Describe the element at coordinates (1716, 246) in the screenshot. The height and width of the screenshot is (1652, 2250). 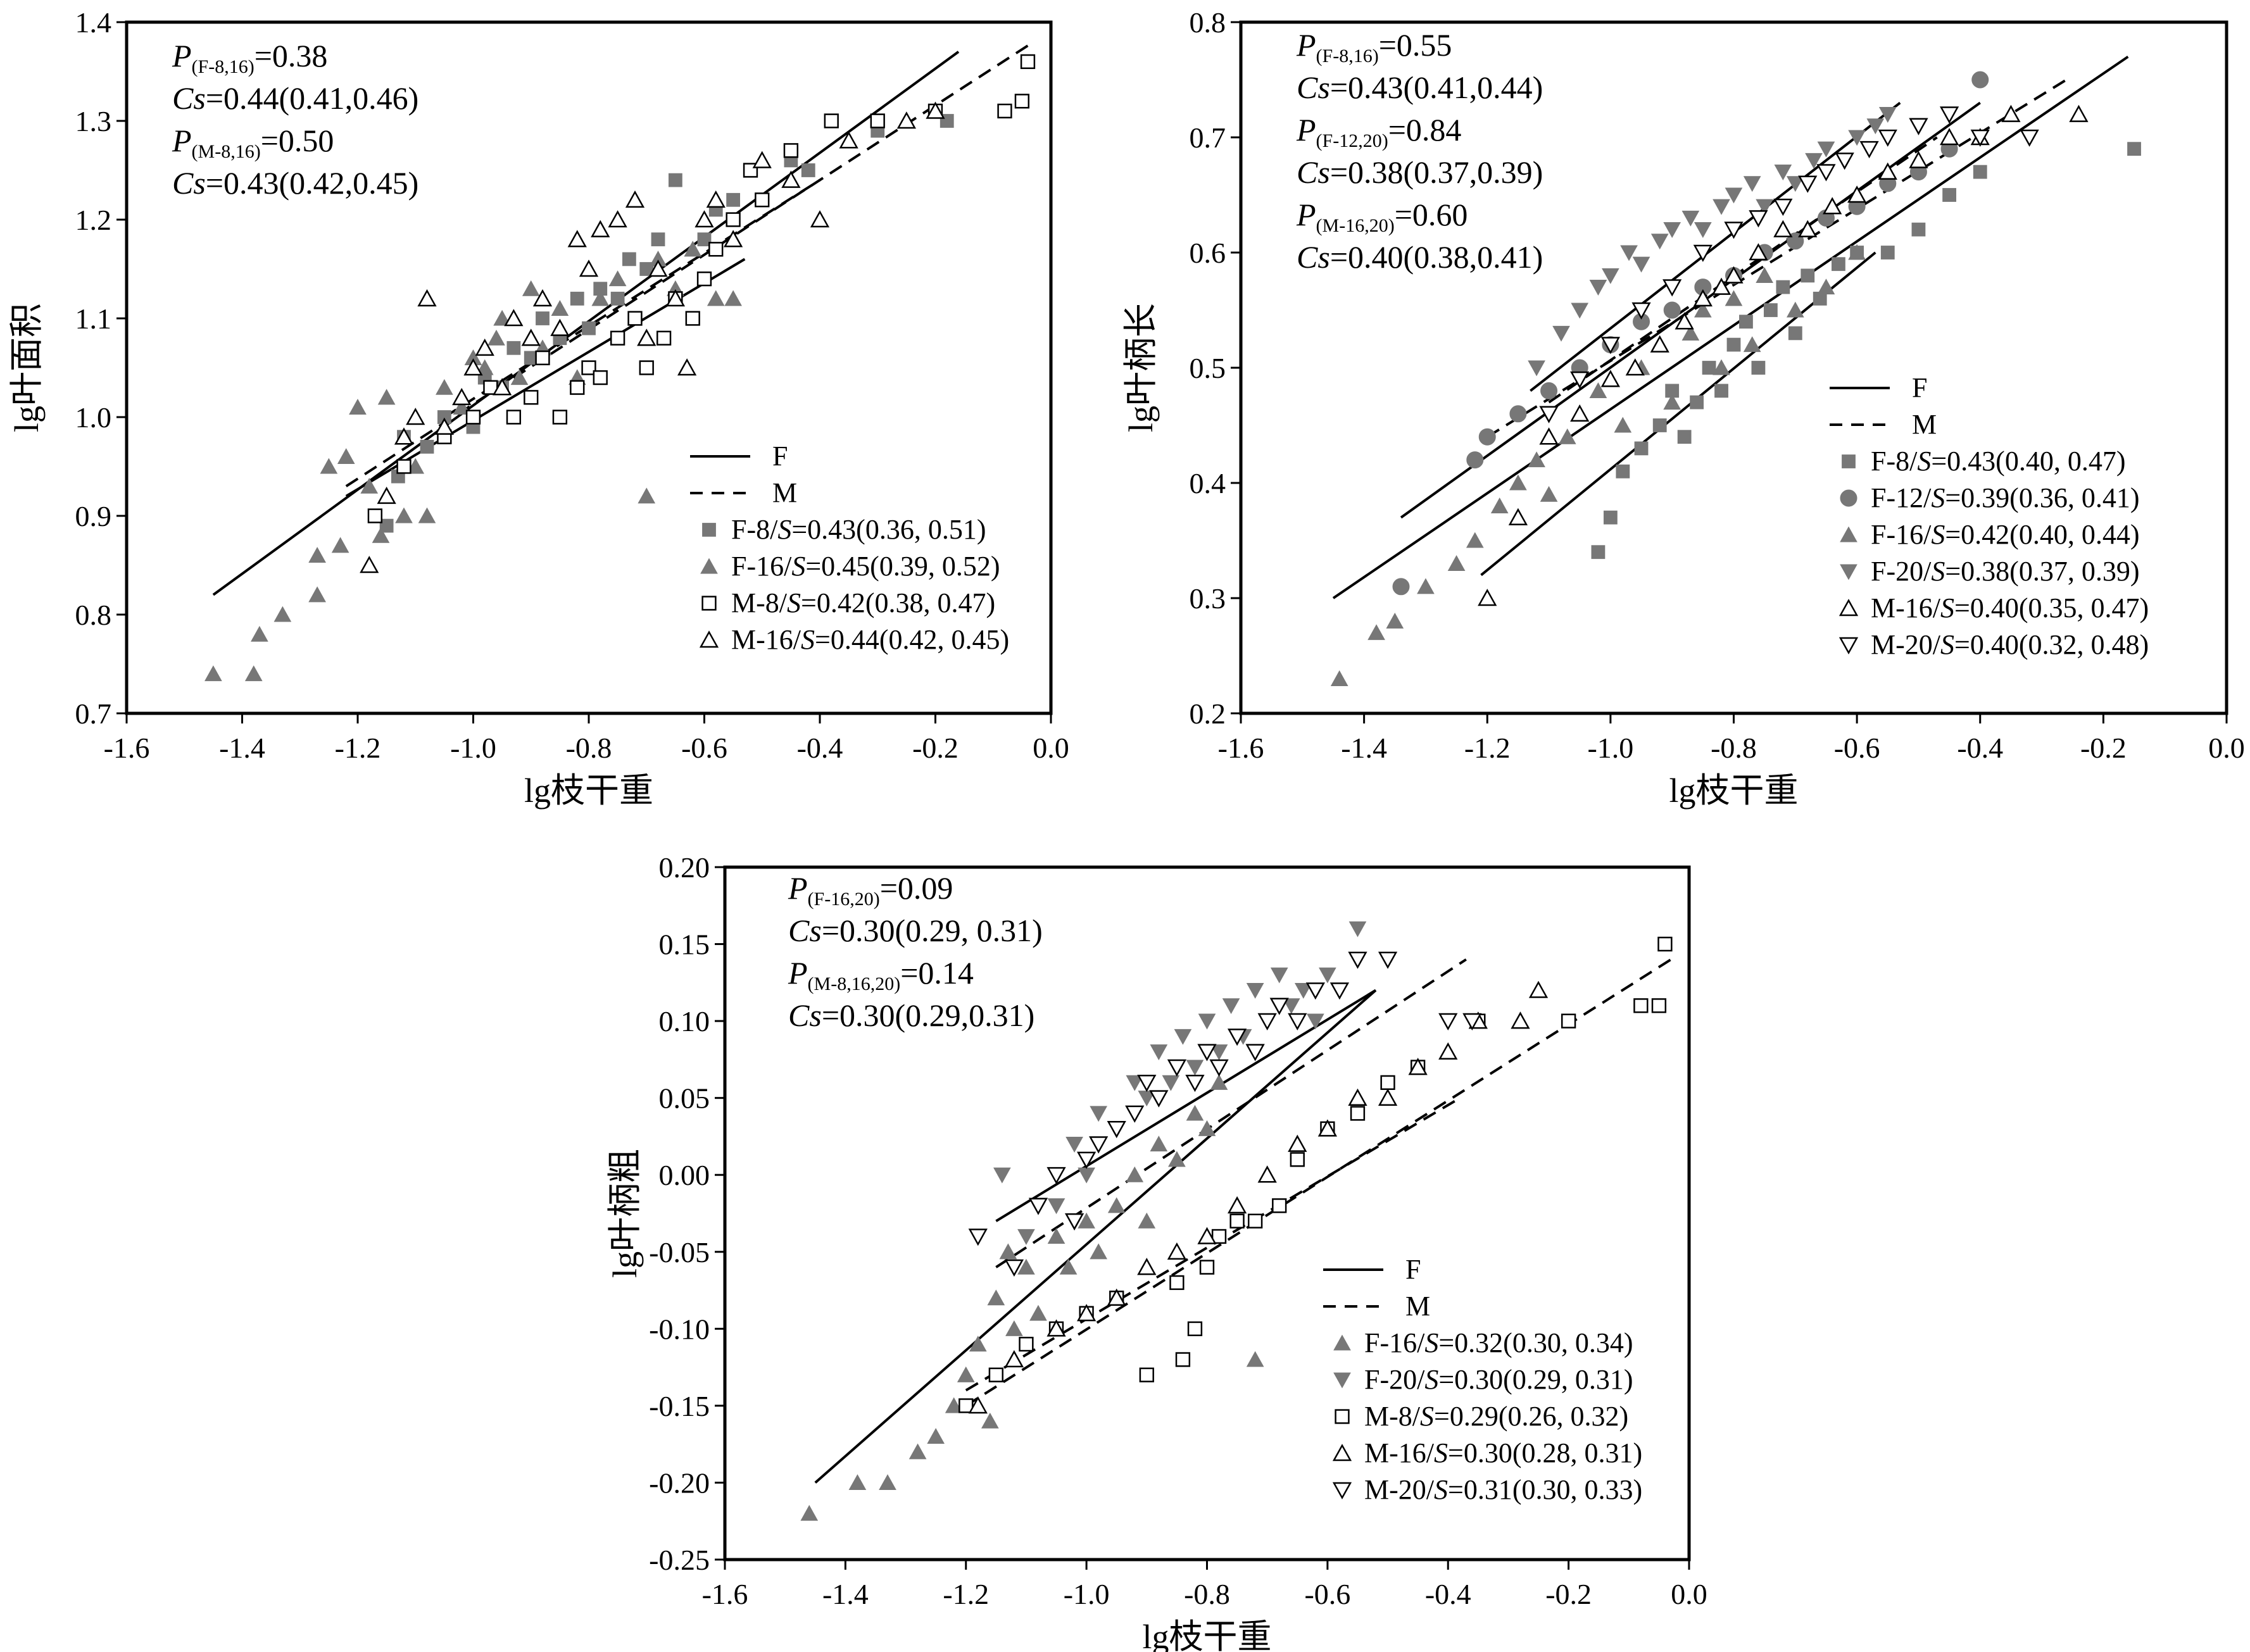
I see `fit-line-f` at that location.